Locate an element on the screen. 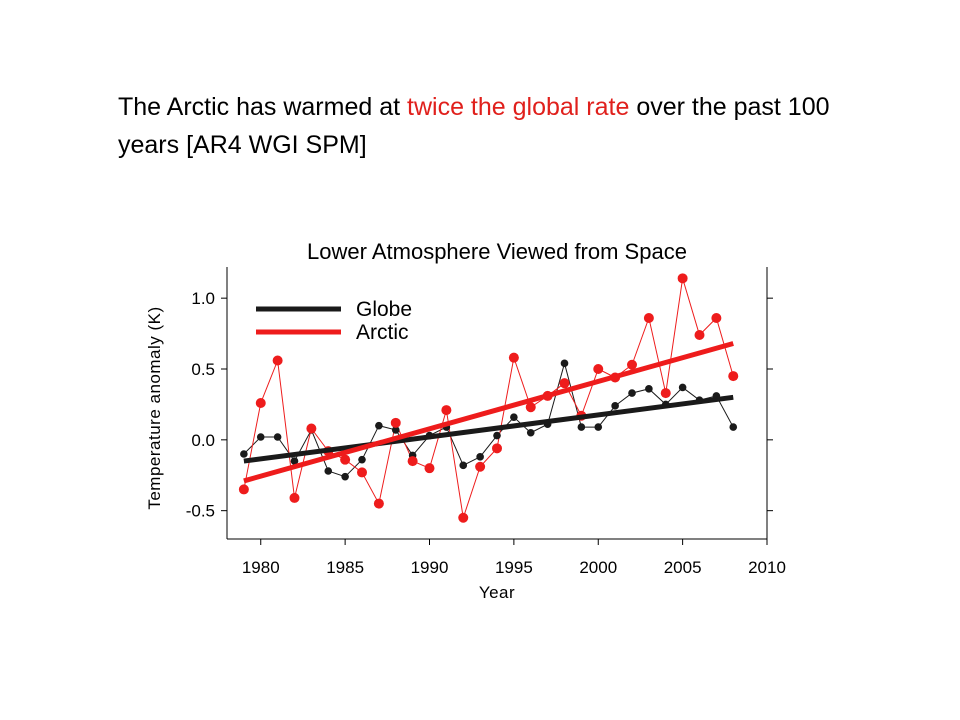  y-tick-label: -0.5 is located at coordinates (200, 511).